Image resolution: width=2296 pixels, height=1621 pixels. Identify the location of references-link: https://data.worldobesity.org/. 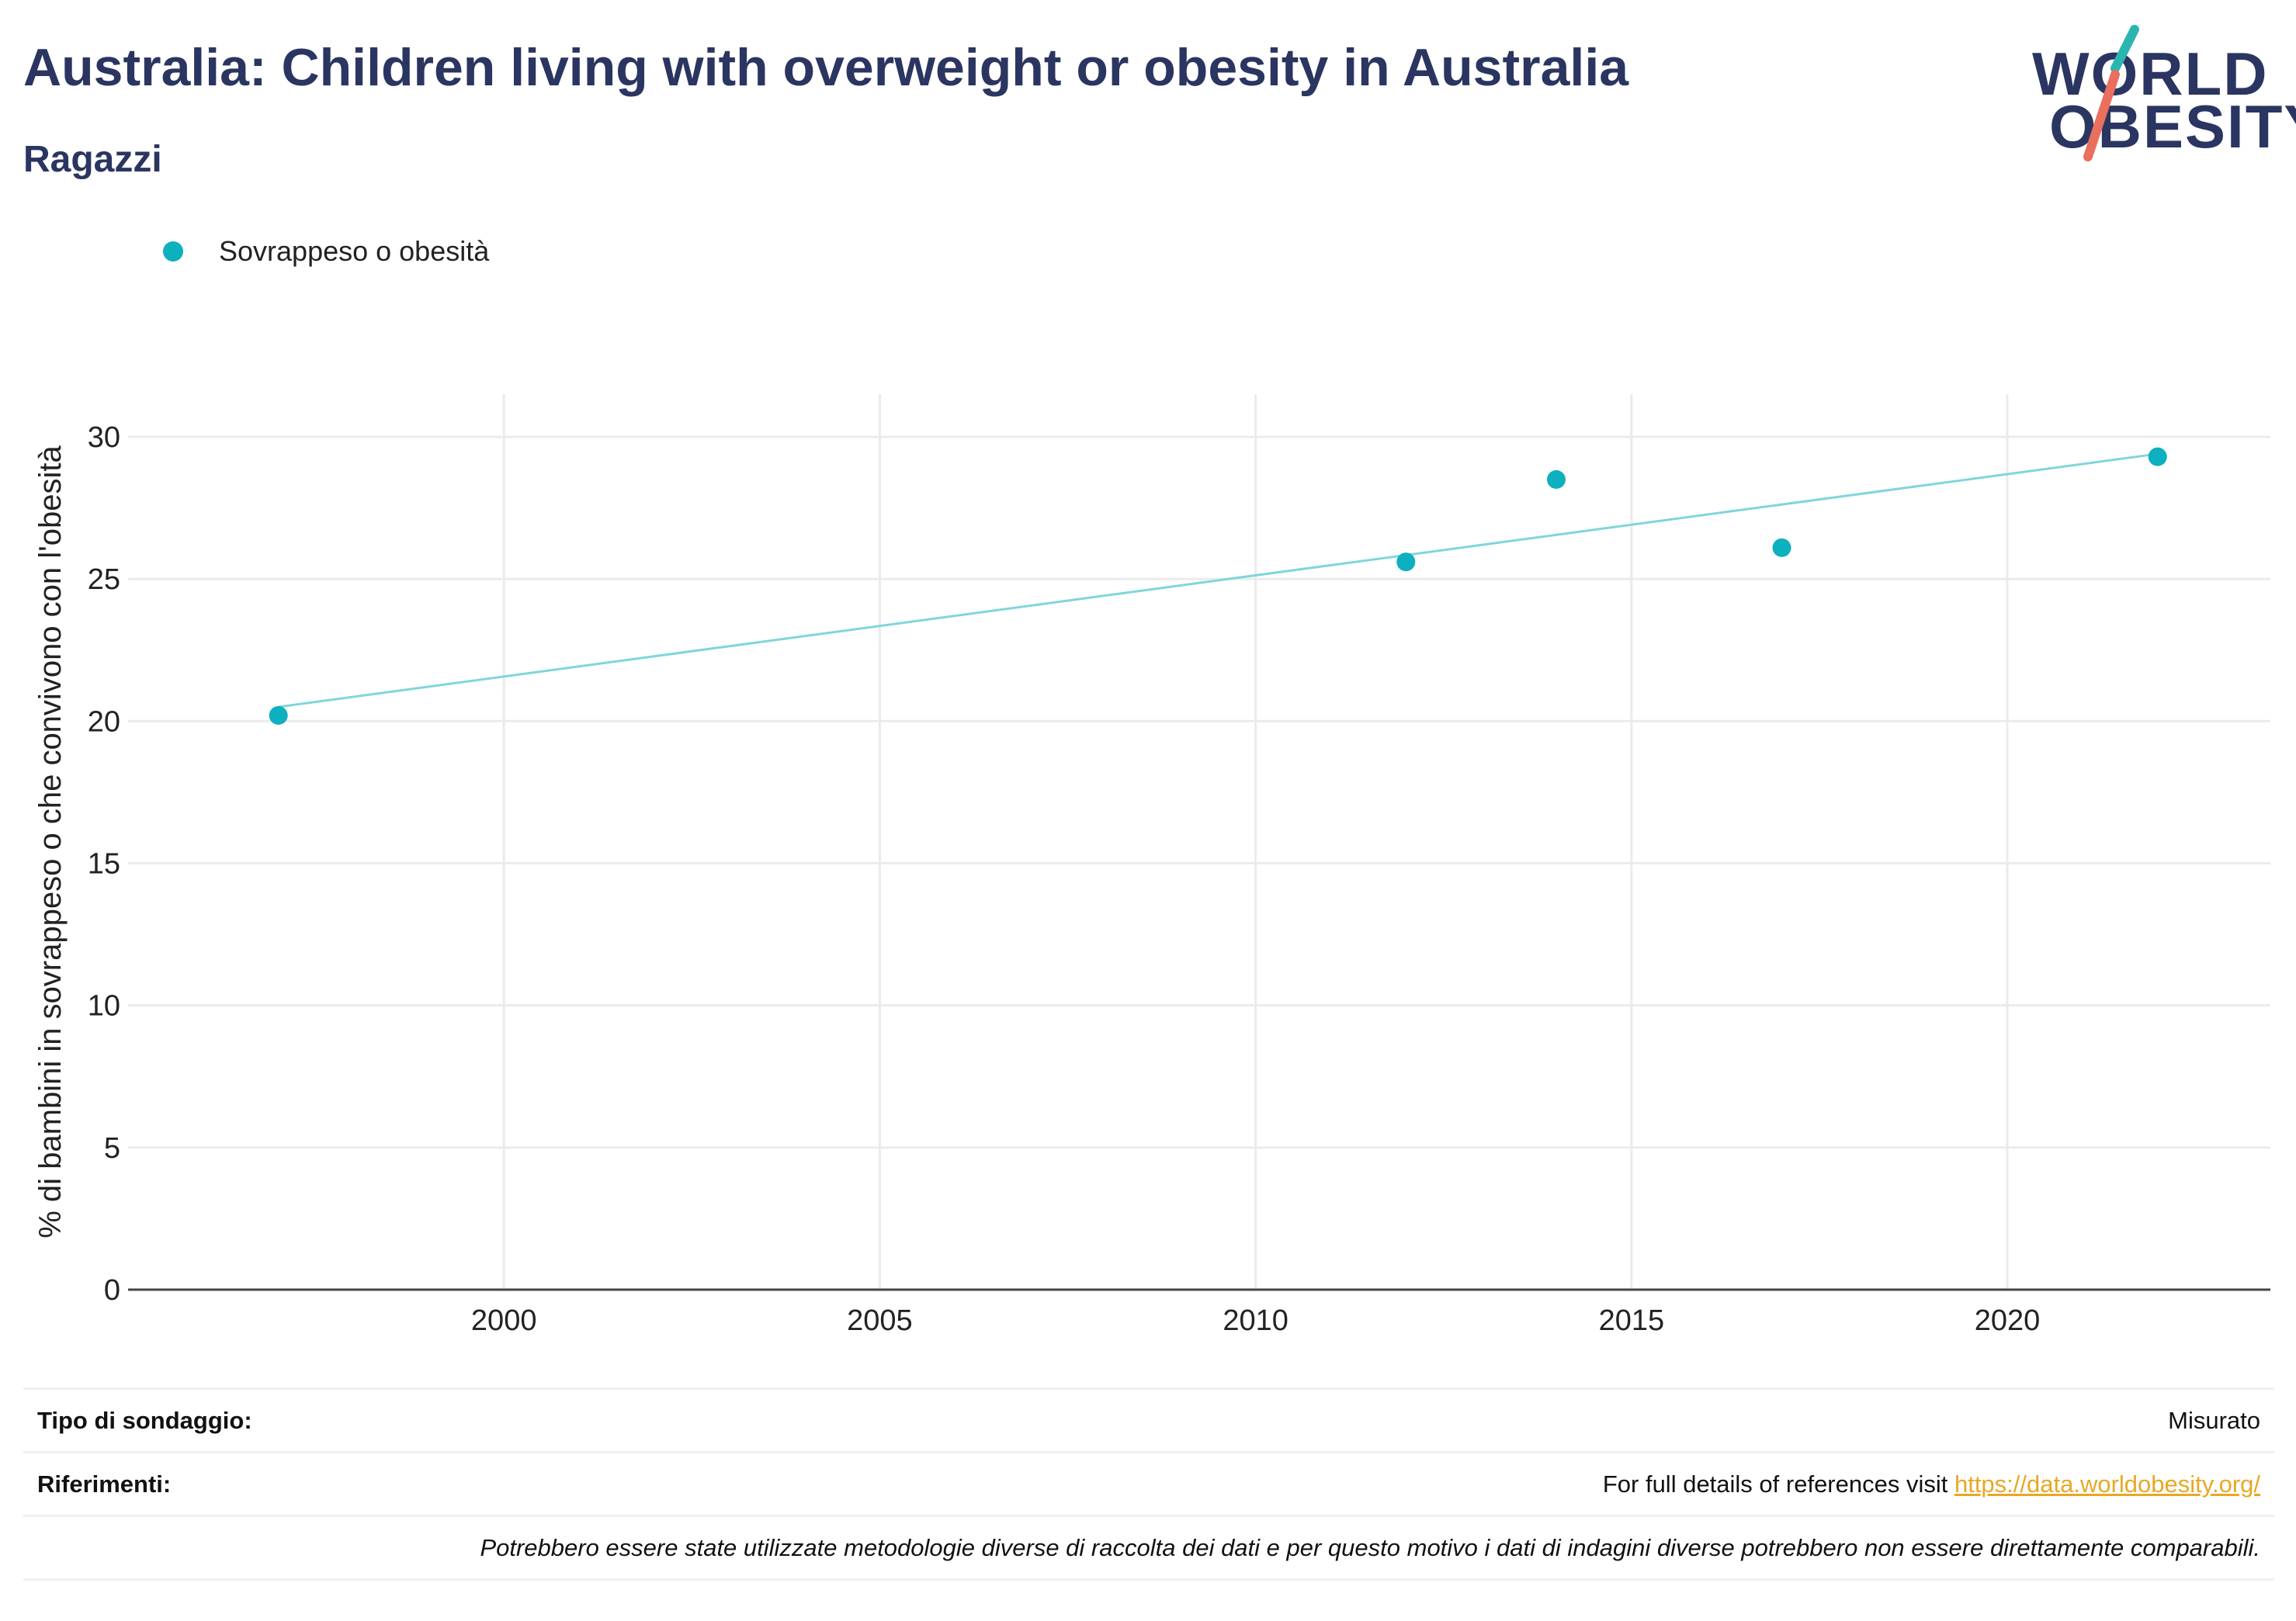
(2107, 1484).